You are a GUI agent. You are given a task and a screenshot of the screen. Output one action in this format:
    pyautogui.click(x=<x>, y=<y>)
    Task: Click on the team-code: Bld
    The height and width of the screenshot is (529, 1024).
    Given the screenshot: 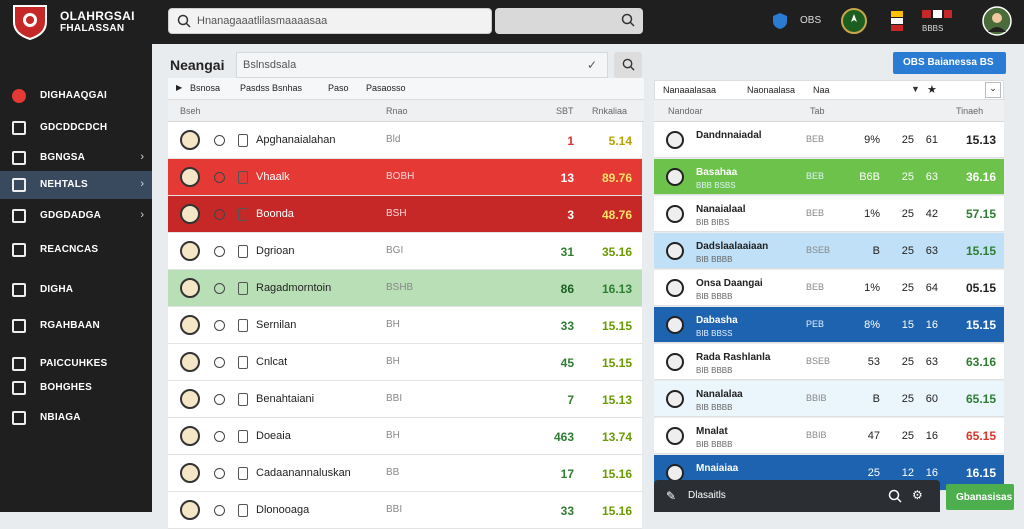 What is the action you would take?
    pyautogui.click(x=393, y=139)
    